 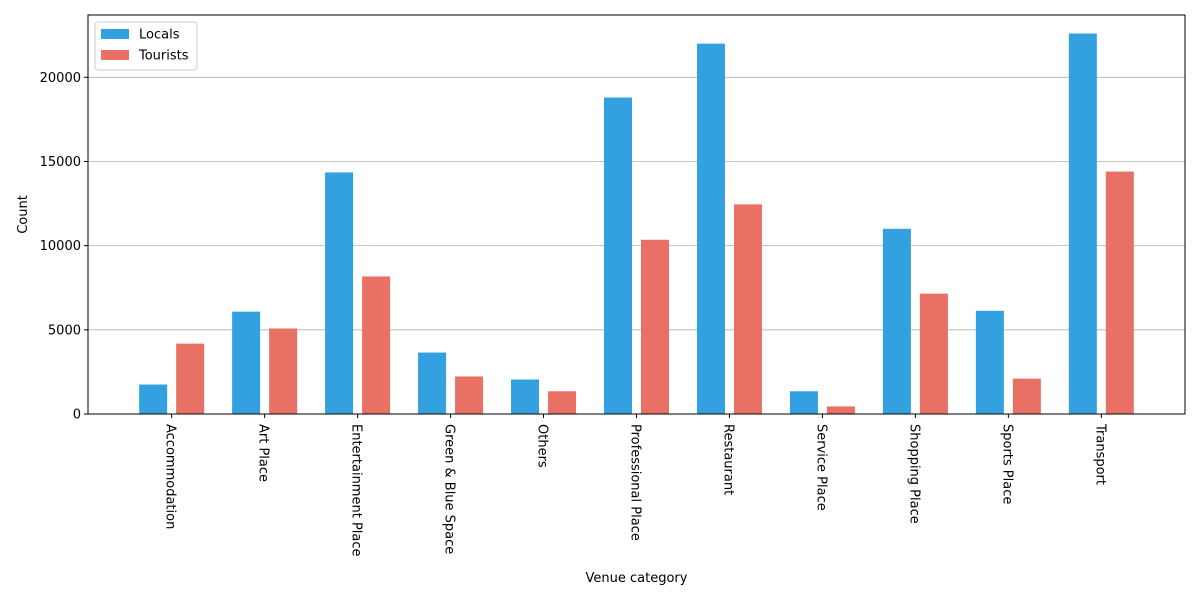 I want to click on y-tick-label: 5000, so click(x=64, y=330).